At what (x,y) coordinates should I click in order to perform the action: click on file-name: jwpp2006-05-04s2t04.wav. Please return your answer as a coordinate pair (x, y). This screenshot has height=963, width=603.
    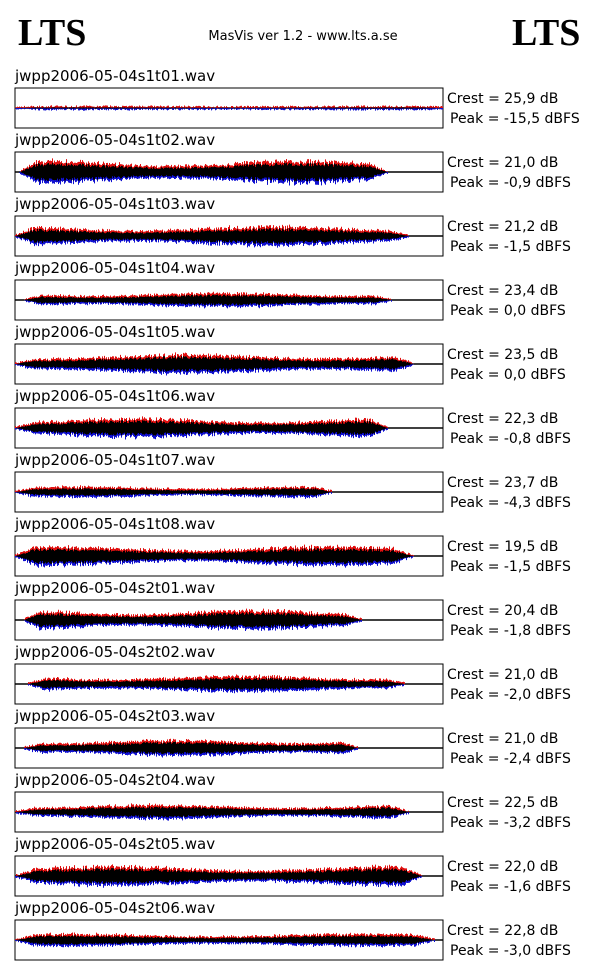
    Looking at the image, I should click on (114, 780).